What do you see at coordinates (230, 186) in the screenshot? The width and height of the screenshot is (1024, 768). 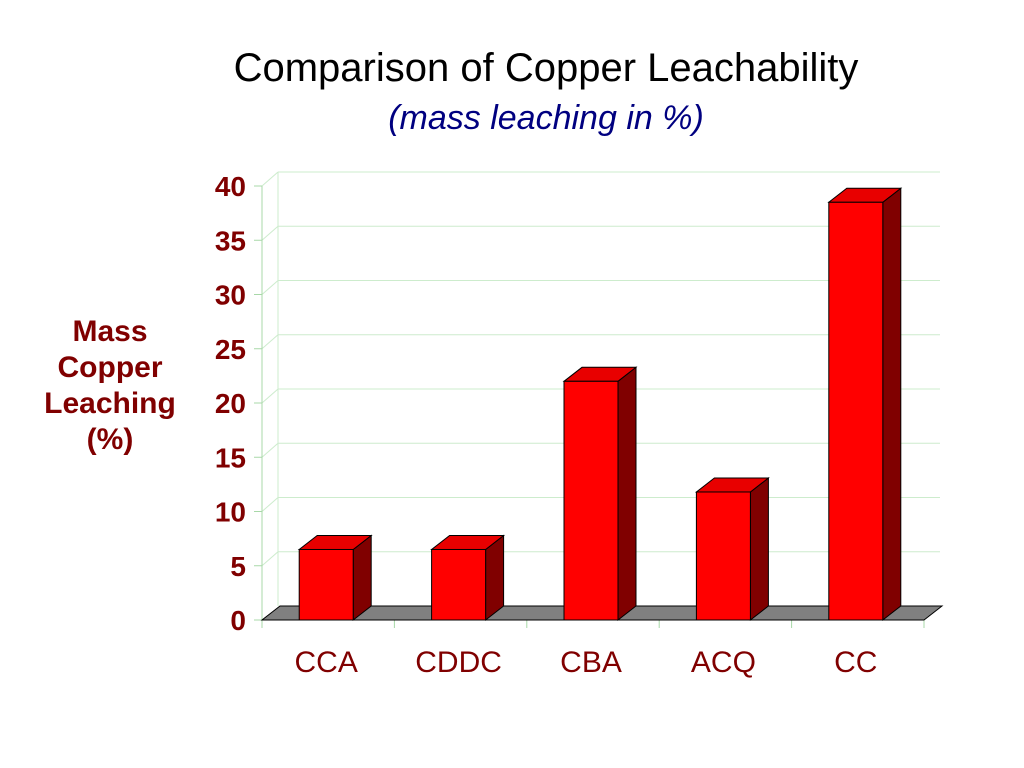 I see `y-tick-label: 40` at bounding box center [230, 186].